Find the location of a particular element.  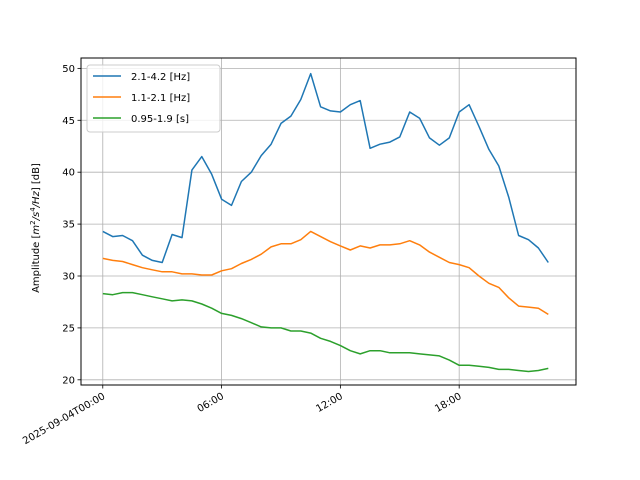

legend: 2.1-4.2 [Hz] 1.1-2.1 [Hz] 0.95-1.9 [s] is located at coordinates (153, 98).